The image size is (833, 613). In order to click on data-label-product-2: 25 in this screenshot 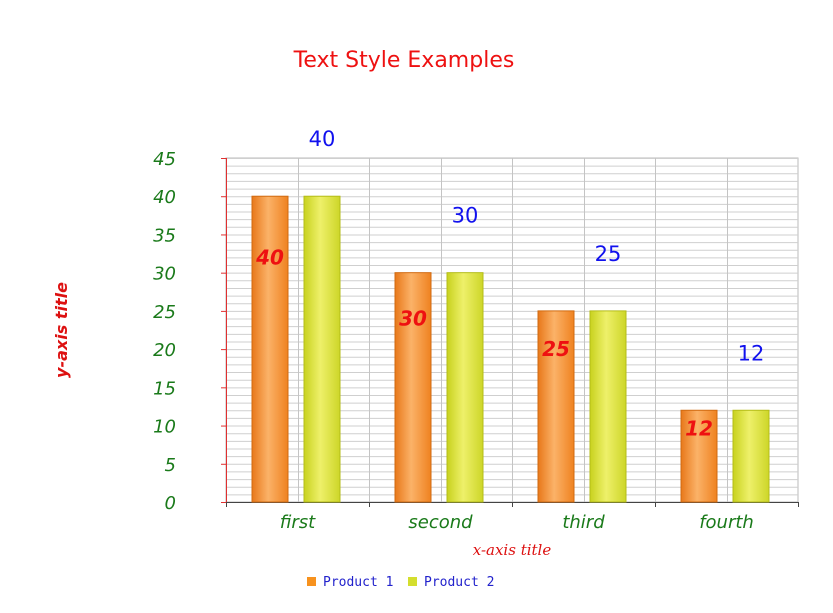, I will do `click(608, 254)`.